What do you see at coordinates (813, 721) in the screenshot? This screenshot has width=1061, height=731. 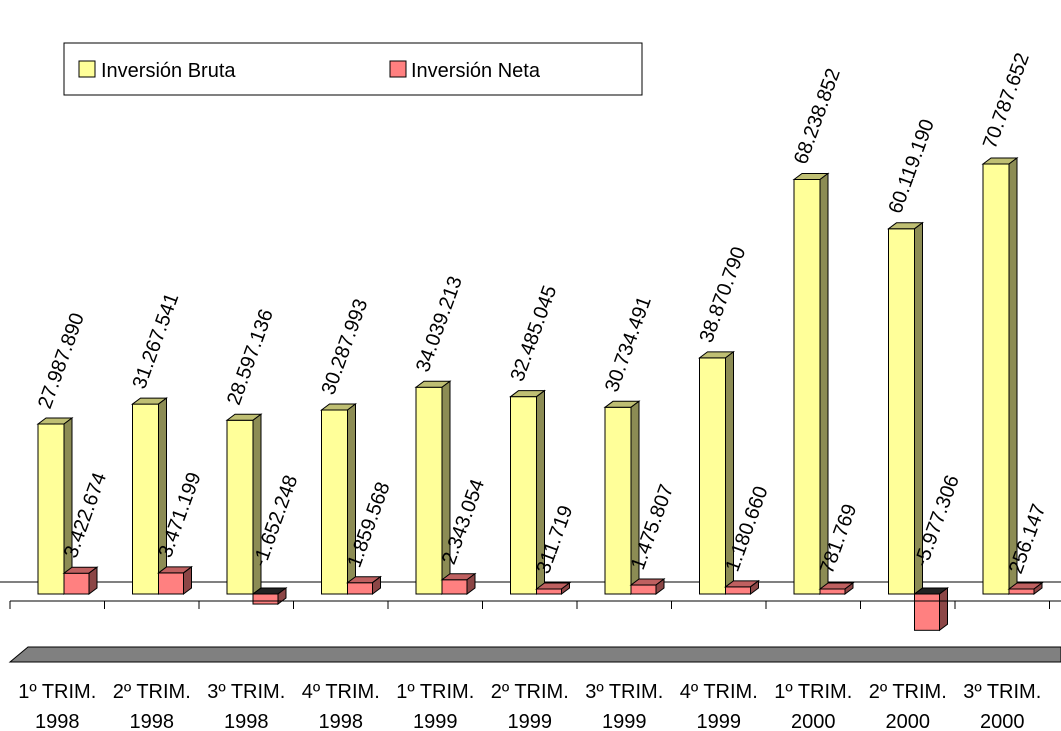 I see `x-tick-year-8: 2000` at bounding box center [813, 721].